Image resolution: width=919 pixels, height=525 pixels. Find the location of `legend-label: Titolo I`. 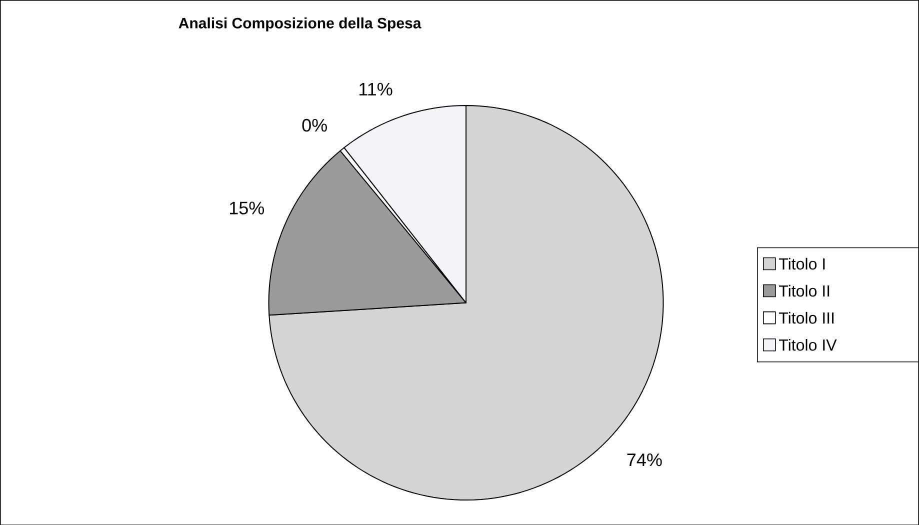

legend-label: Titolo I is located at coordinates (801, 264).